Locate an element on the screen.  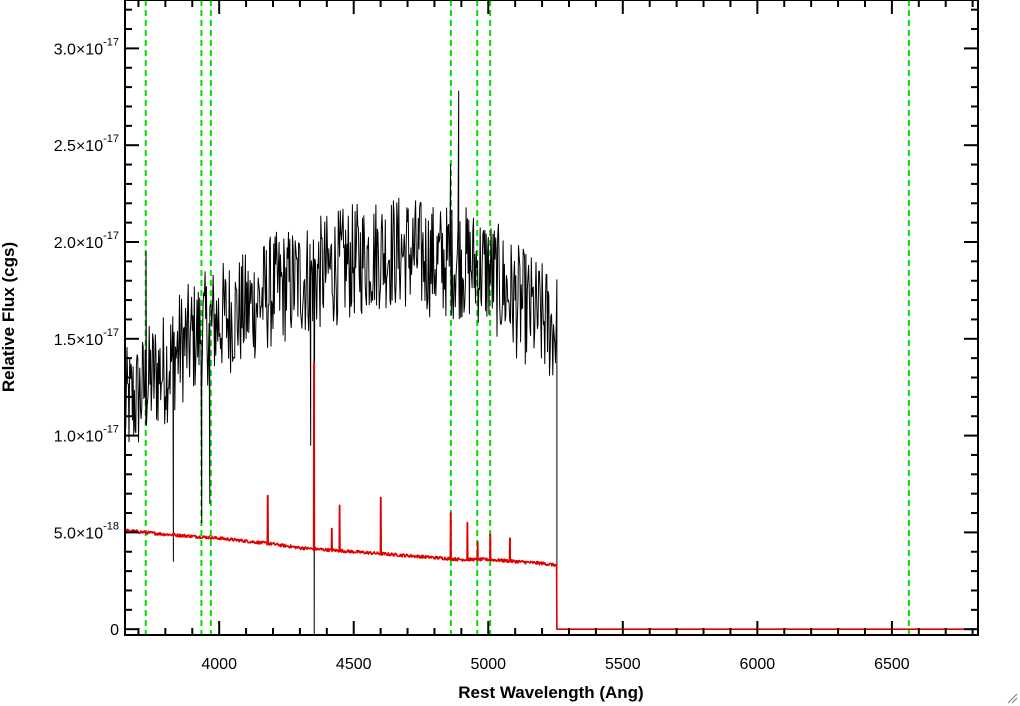
y-tick-label: 2.0×10⁻¹⁷ is located at coordinates (86, 241).